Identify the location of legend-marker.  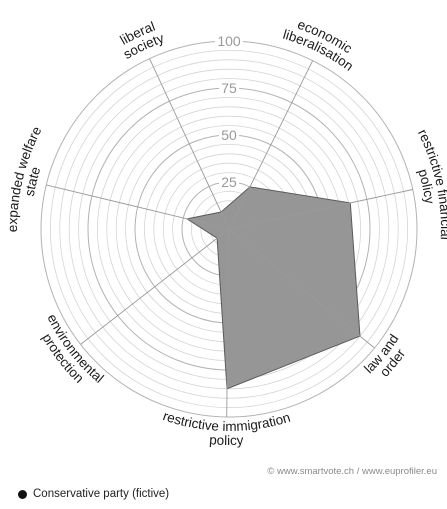
(22, 494).